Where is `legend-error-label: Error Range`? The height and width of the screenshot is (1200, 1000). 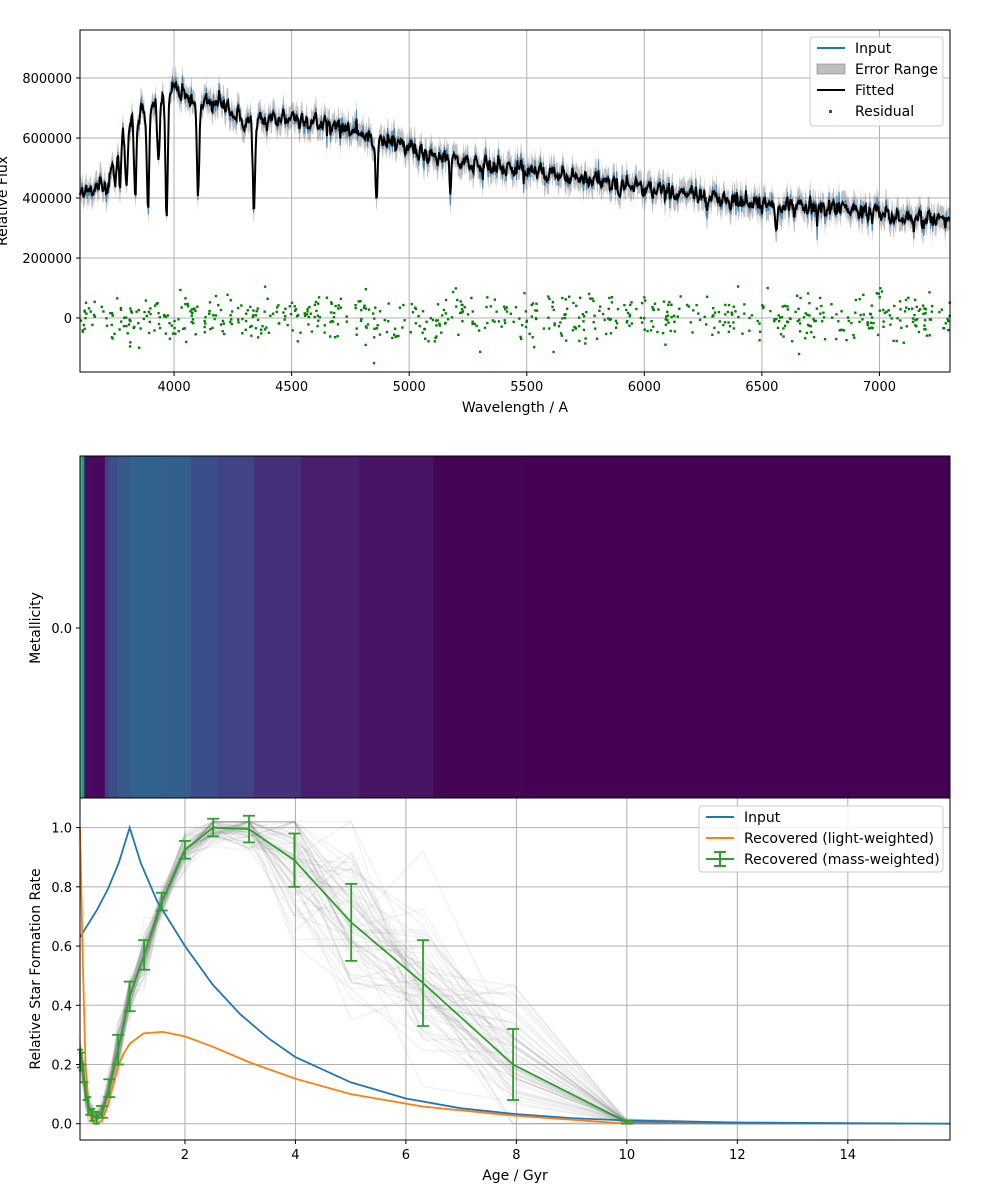
legend-error-label: Error Range is located at coordinates (896, 70).